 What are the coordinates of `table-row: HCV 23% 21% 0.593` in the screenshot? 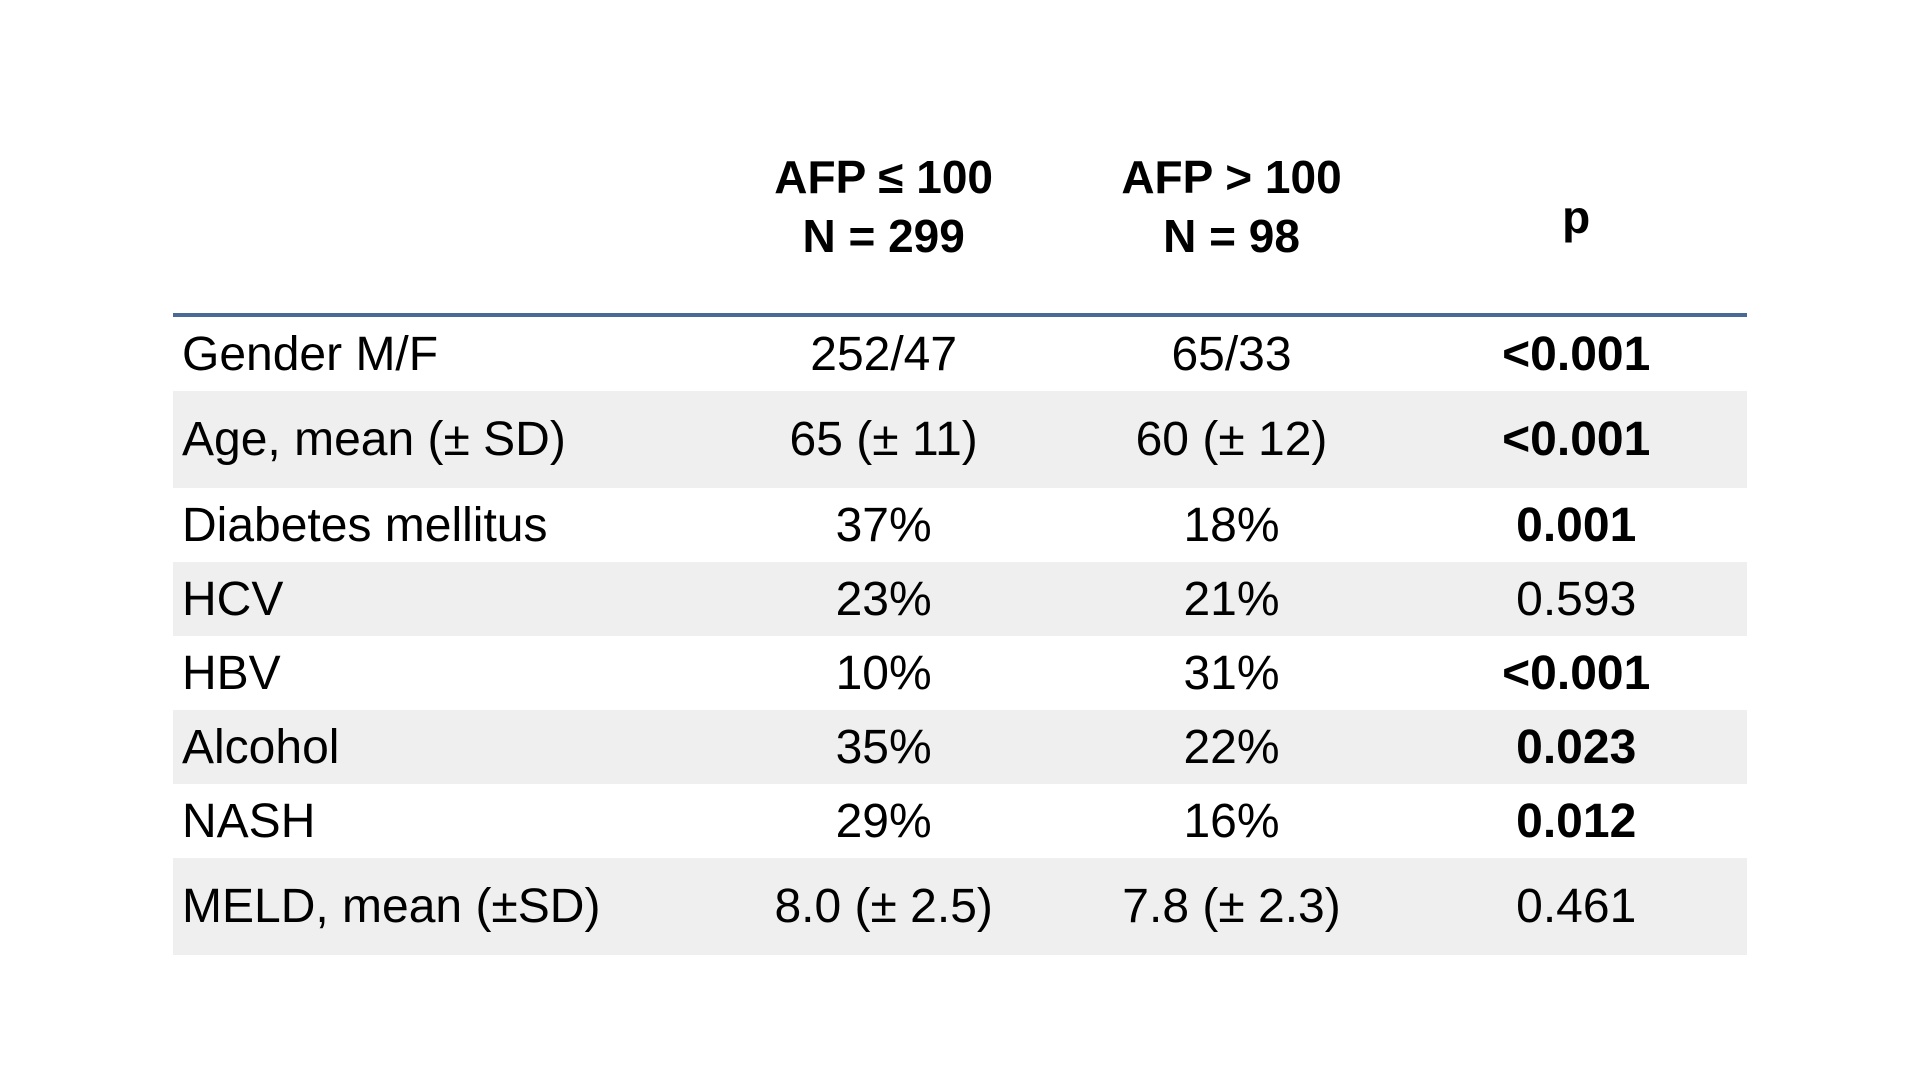 It's located at (960, 599).